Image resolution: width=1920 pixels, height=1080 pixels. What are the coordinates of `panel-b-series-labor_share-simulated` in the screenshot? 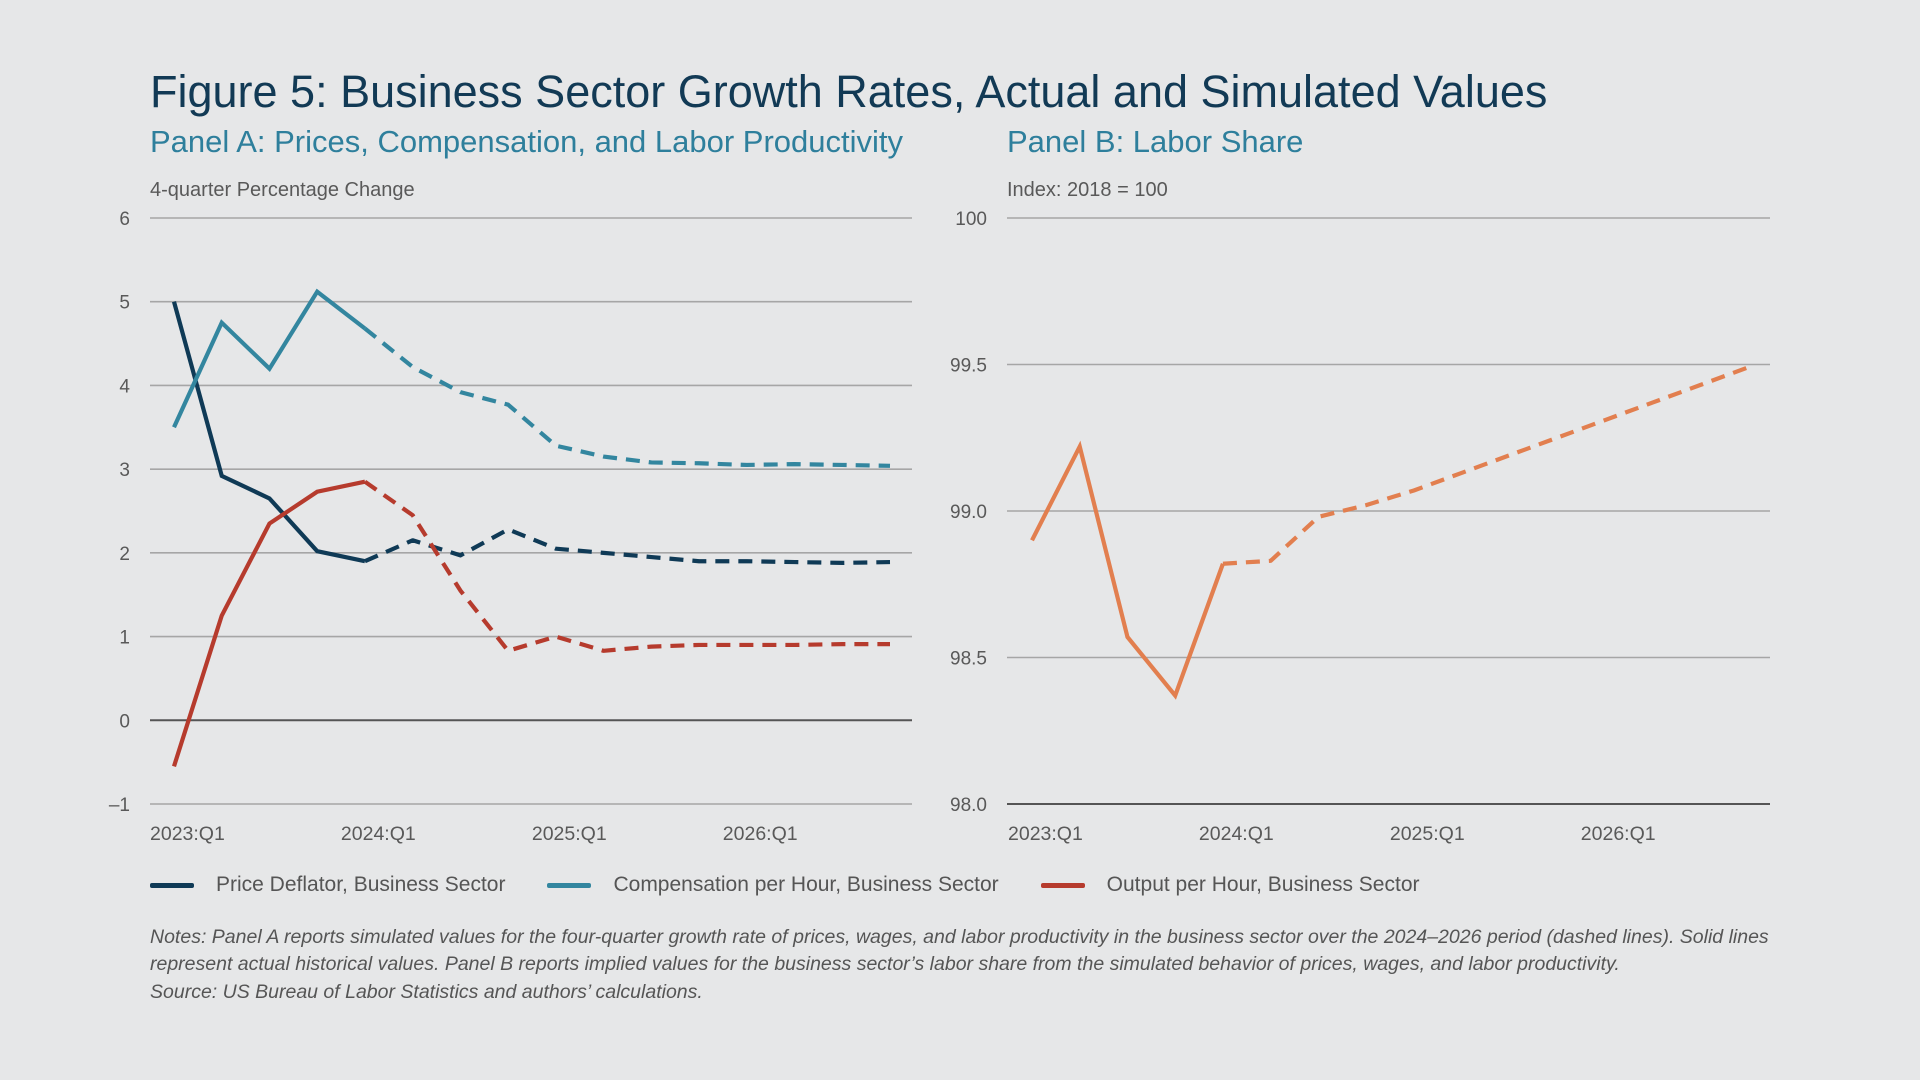 It's located at (1485, 465).